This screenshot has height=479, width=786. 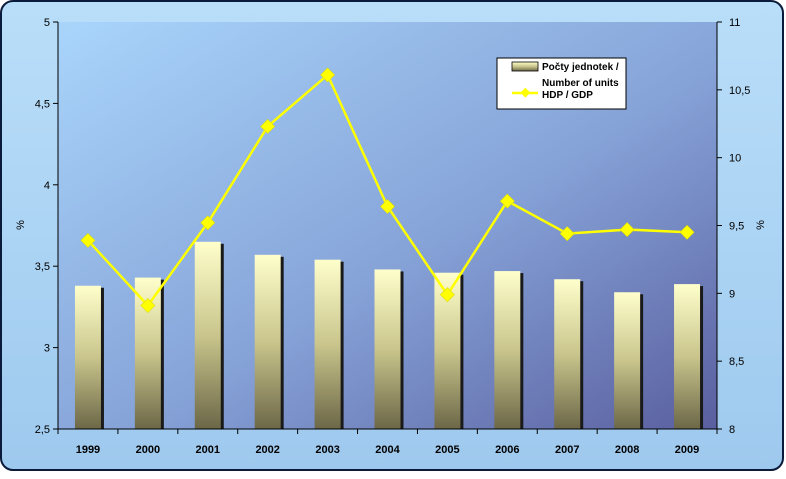 I want to click on y-left-tick-label: 2,5, so click(x=42, y=430).